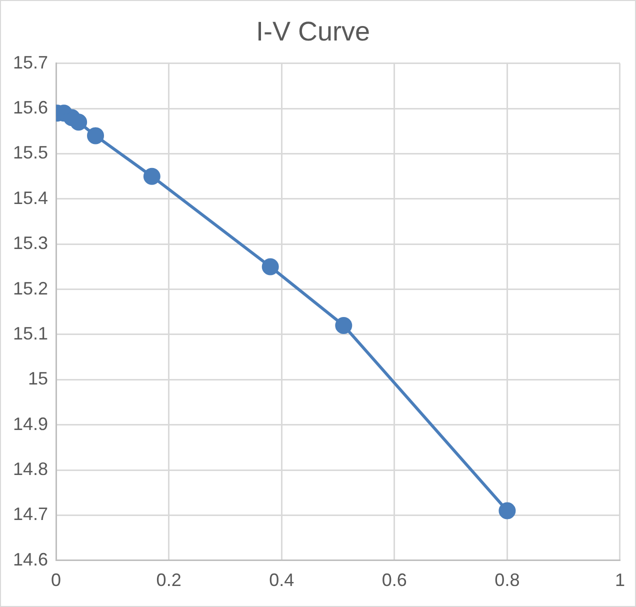 The image size is (636, 607). What do you see at coordinates (30, 424) in the screenshot?
I see `y-tick-label: 14.9` at bounding box center [30, 424].